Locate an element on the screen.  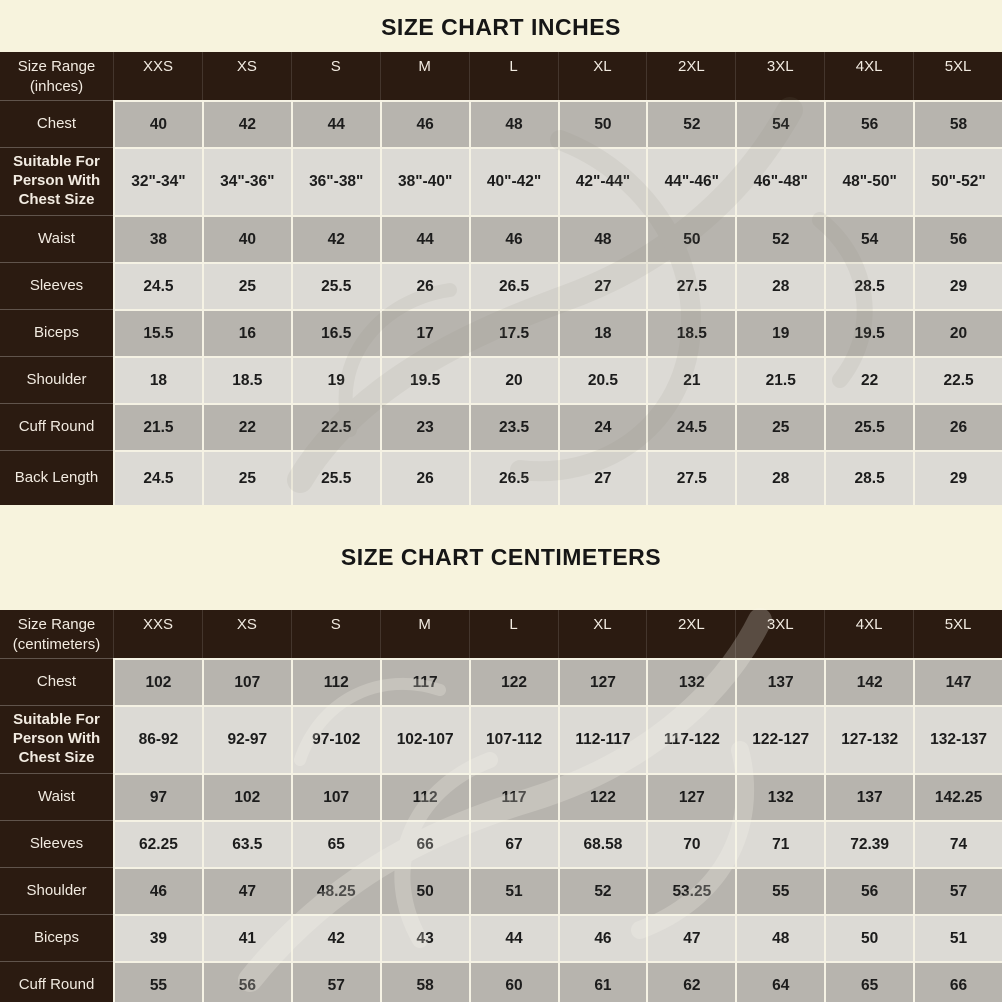
column-header-2xl: 2XL is located at coordinates (691, 76).